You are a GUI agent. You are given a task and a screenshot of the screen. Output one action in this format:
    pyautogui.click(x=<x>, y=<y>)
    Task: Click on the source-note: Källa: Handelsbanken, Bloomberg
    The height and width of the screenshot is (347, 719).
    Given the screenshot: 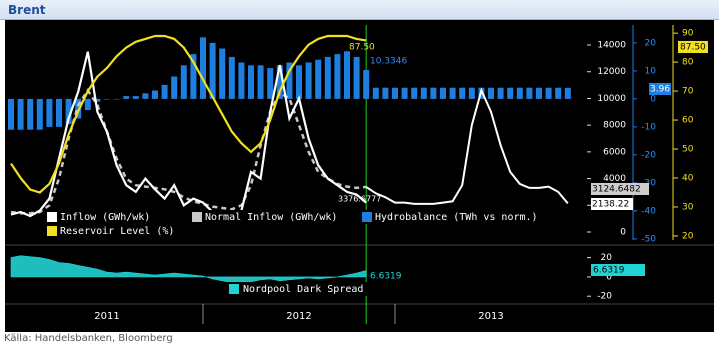 What is the action you would take?
    pyautogui.click(x=88, y=338)
    